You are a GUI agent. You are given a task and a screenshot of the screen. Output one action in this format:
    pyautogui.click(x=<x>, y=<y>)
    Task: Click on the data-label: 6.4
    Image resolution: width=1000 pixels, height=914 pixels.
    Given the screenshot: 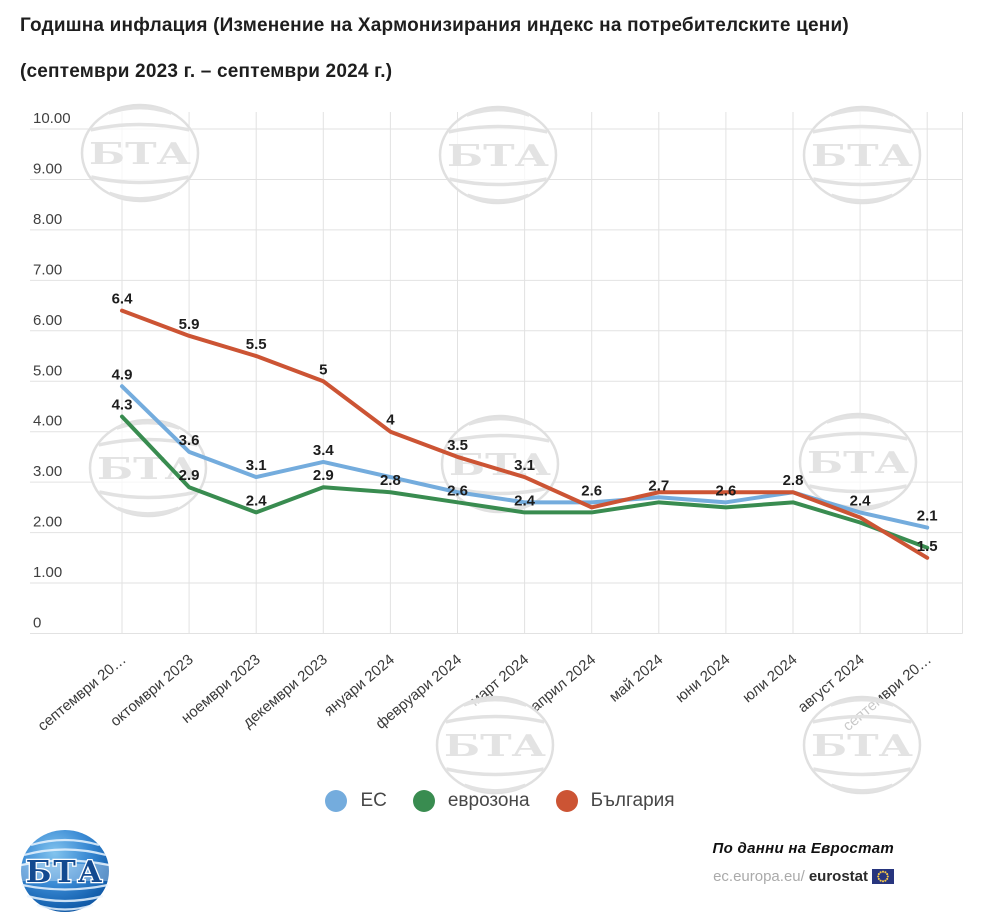 What is the action you would take?
    pyautogui.click(x=123, y=299)
    